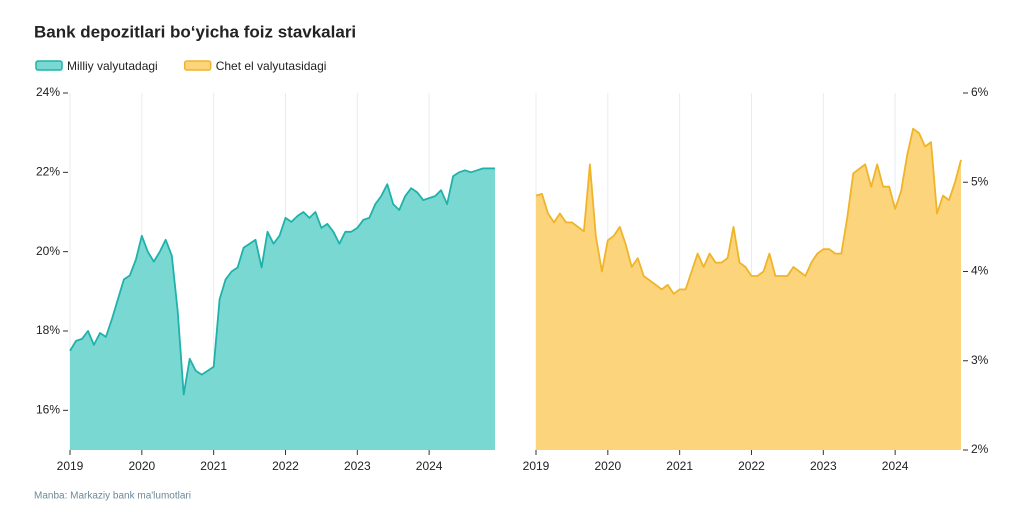 This screenshot has height=512, width=1024. I want to click on source-note: Manba: Markaziy bank ma'lumotlari, so click(112, 496).